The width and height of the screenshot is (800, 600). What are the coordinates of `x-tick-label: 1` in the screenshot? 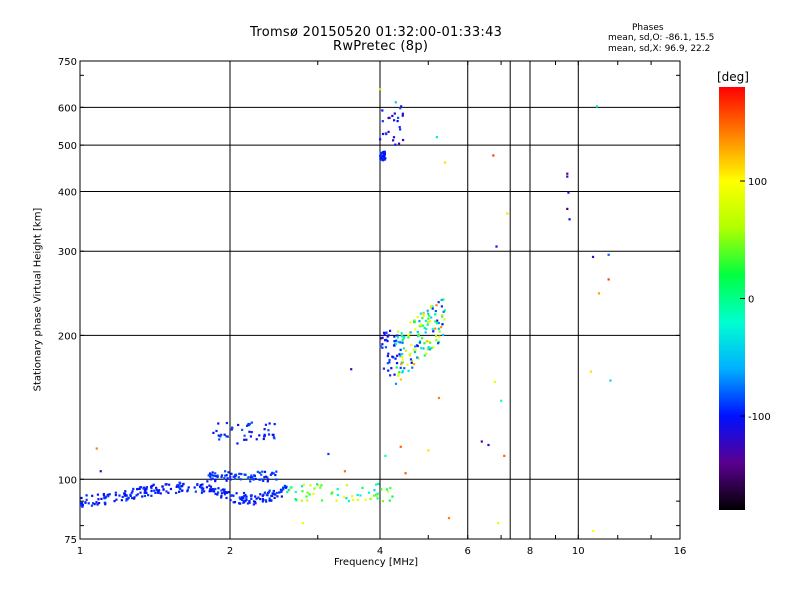 It's located at (80, 551).